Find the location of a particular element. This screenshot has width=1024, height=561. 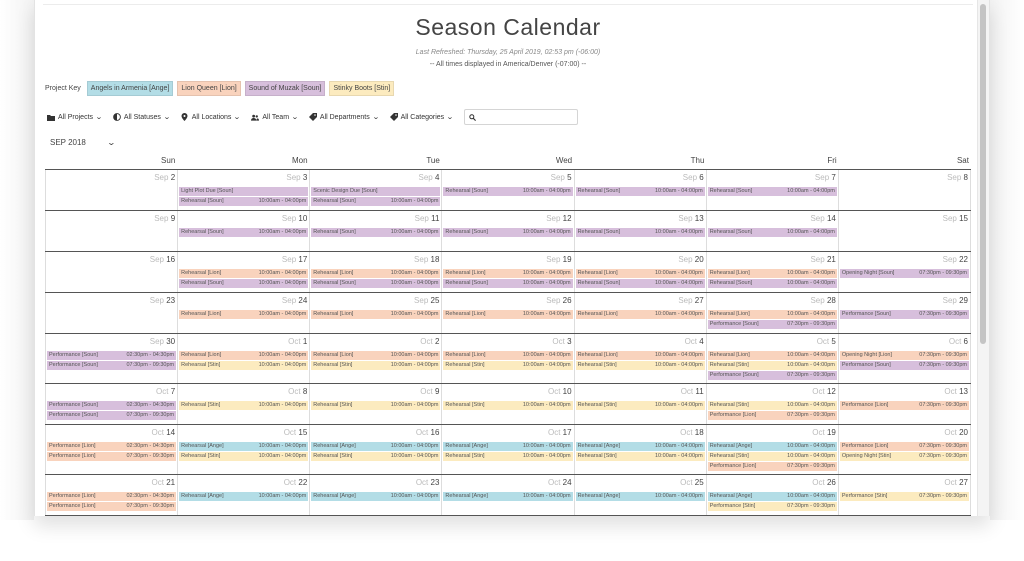

calendar-day-cell: Oct 23 Rehearsal [Ange] 10:00am - 04:00pm is located at coordinates (376, 495).